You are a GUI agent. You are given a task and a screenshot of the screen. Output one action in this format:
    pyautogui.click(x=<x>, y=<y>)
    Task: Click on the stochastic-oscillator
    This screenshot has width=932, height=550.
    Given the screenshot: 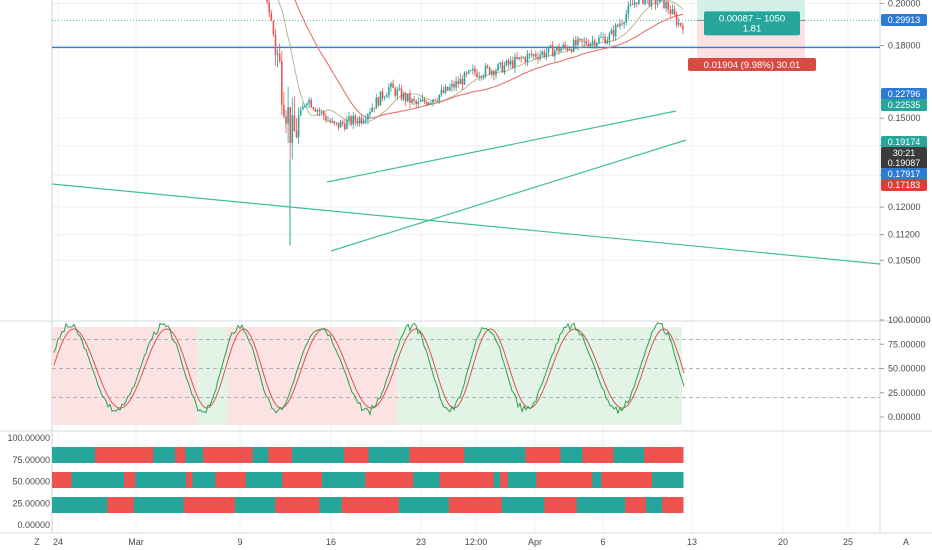 What is the action you would take?
    pyautogui.click(x=369, y=369)
    